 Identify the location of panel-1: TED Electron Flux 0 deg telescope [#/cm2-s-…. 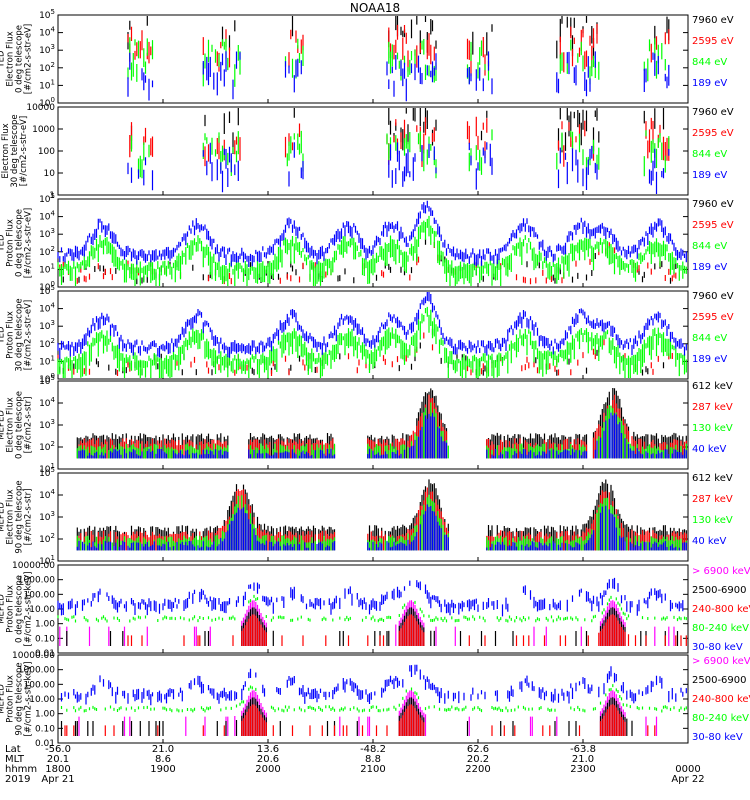
(367, 58).